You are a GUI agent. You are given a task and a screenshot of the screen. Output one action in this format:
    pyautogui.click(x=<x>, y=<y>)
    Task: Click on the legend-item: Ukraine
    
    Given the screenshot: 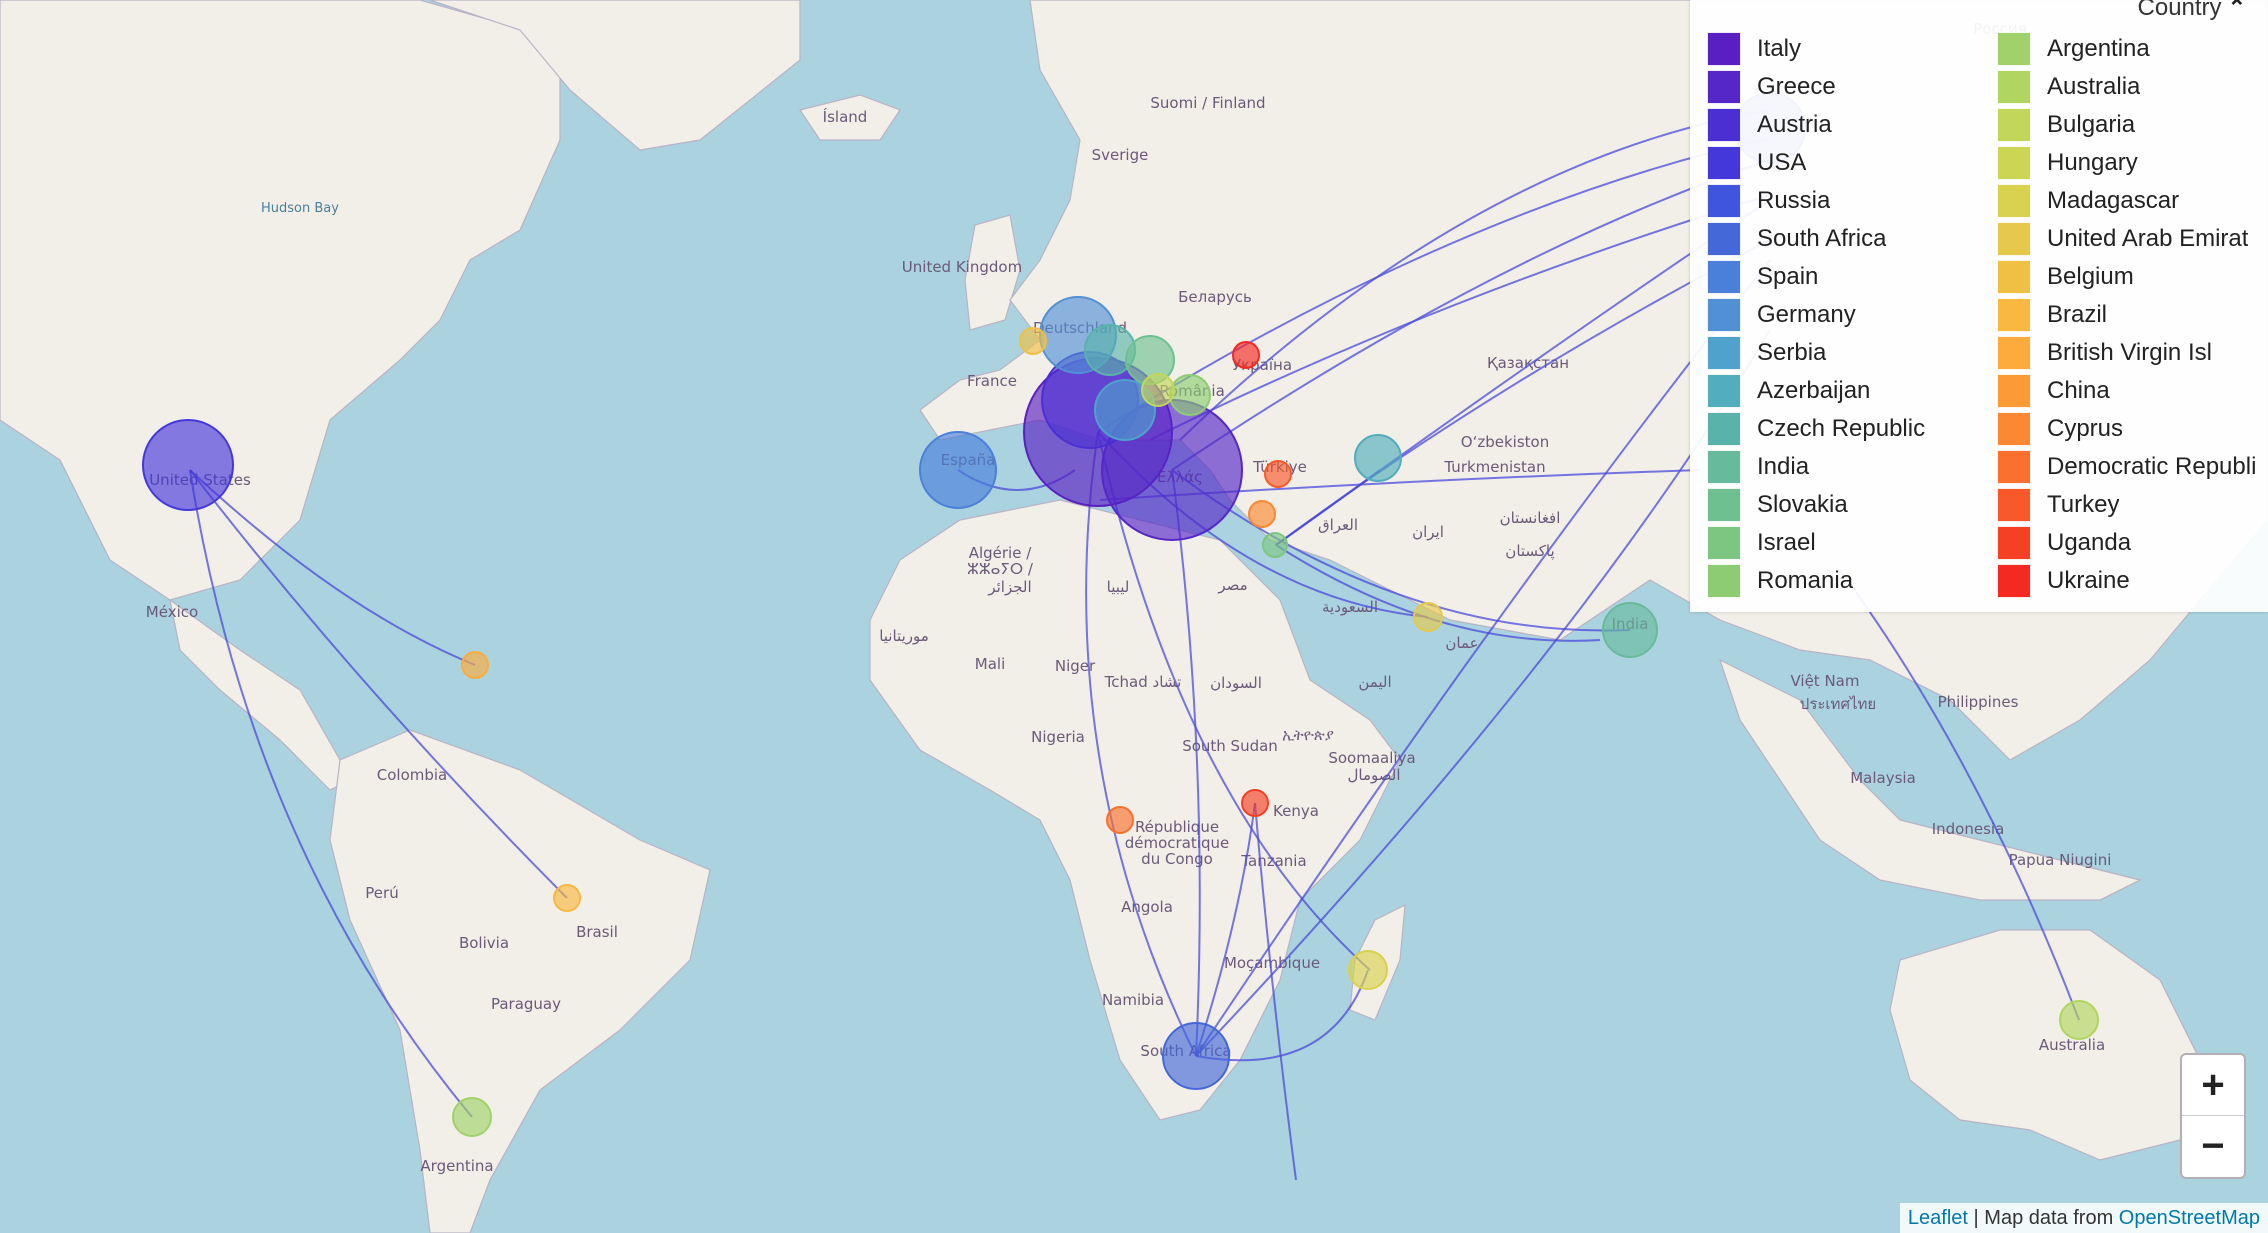 What is the action you would take?
    pyautogui.click(x=2126, y=581)
    